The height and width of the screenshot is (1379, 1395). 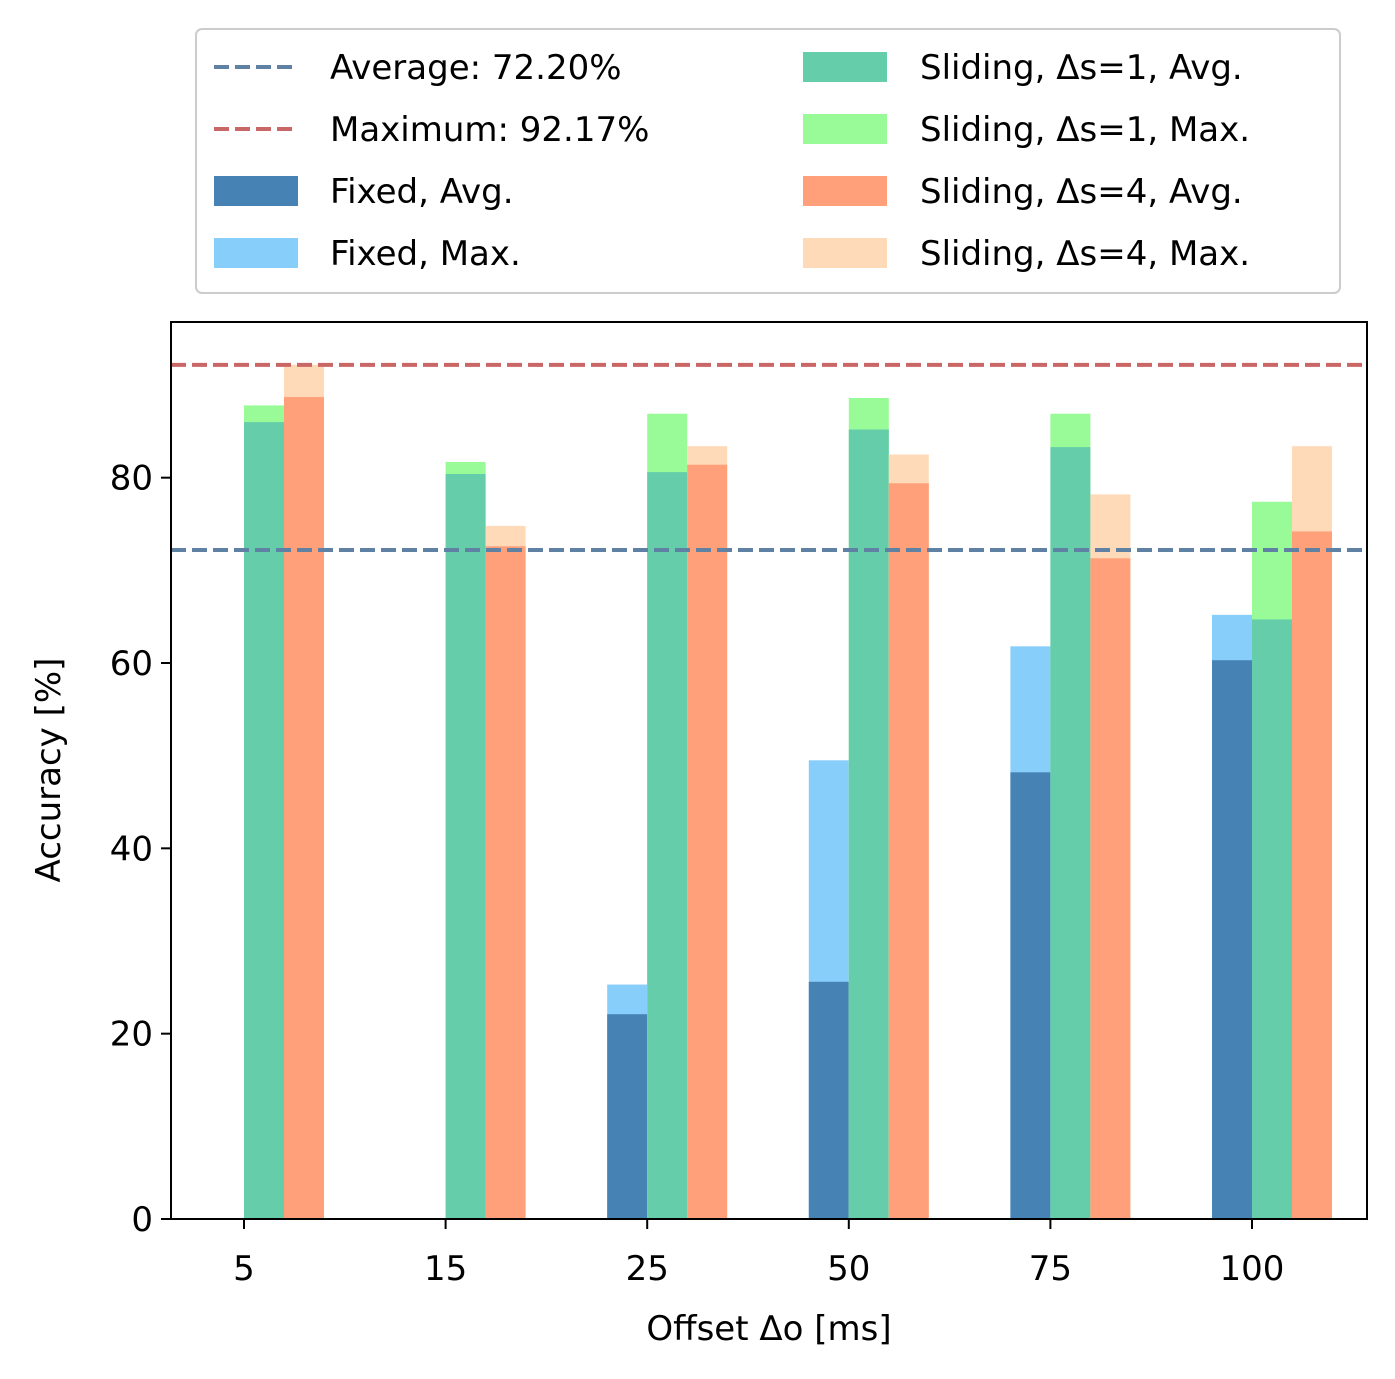 I want to click on x-tick-label-15: 15, so click(x=445, y=1269).